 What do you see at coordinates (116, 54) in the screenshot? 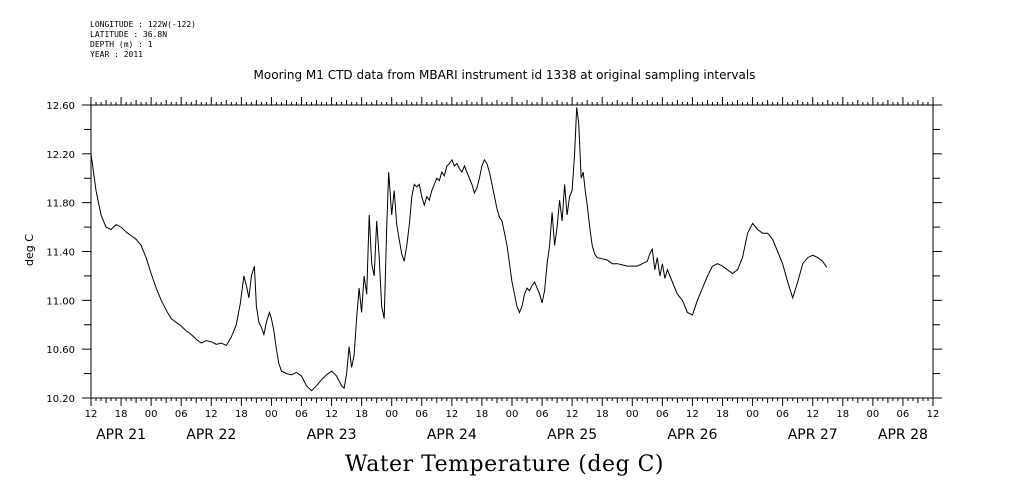
I see `year-label: YEAR : 2011` at bounding box center [116, 54].